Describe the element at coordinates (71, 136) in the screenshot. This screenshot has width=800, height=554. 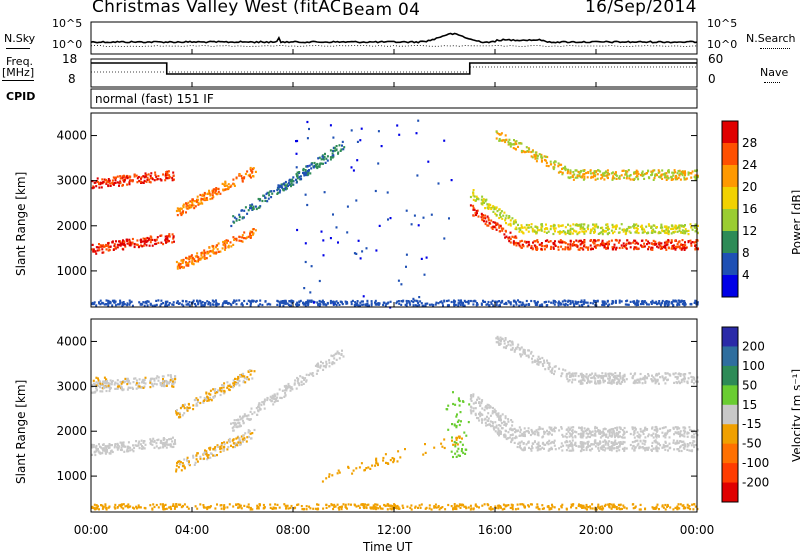
I see `power-ytick-label: 4000` at that location.